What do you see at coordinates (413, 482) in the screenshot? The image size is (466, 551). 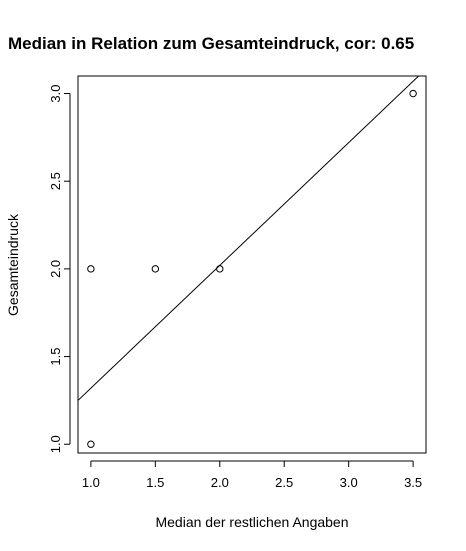 I see `x-tick-label: 3.5` at bounding box center [413, 482].